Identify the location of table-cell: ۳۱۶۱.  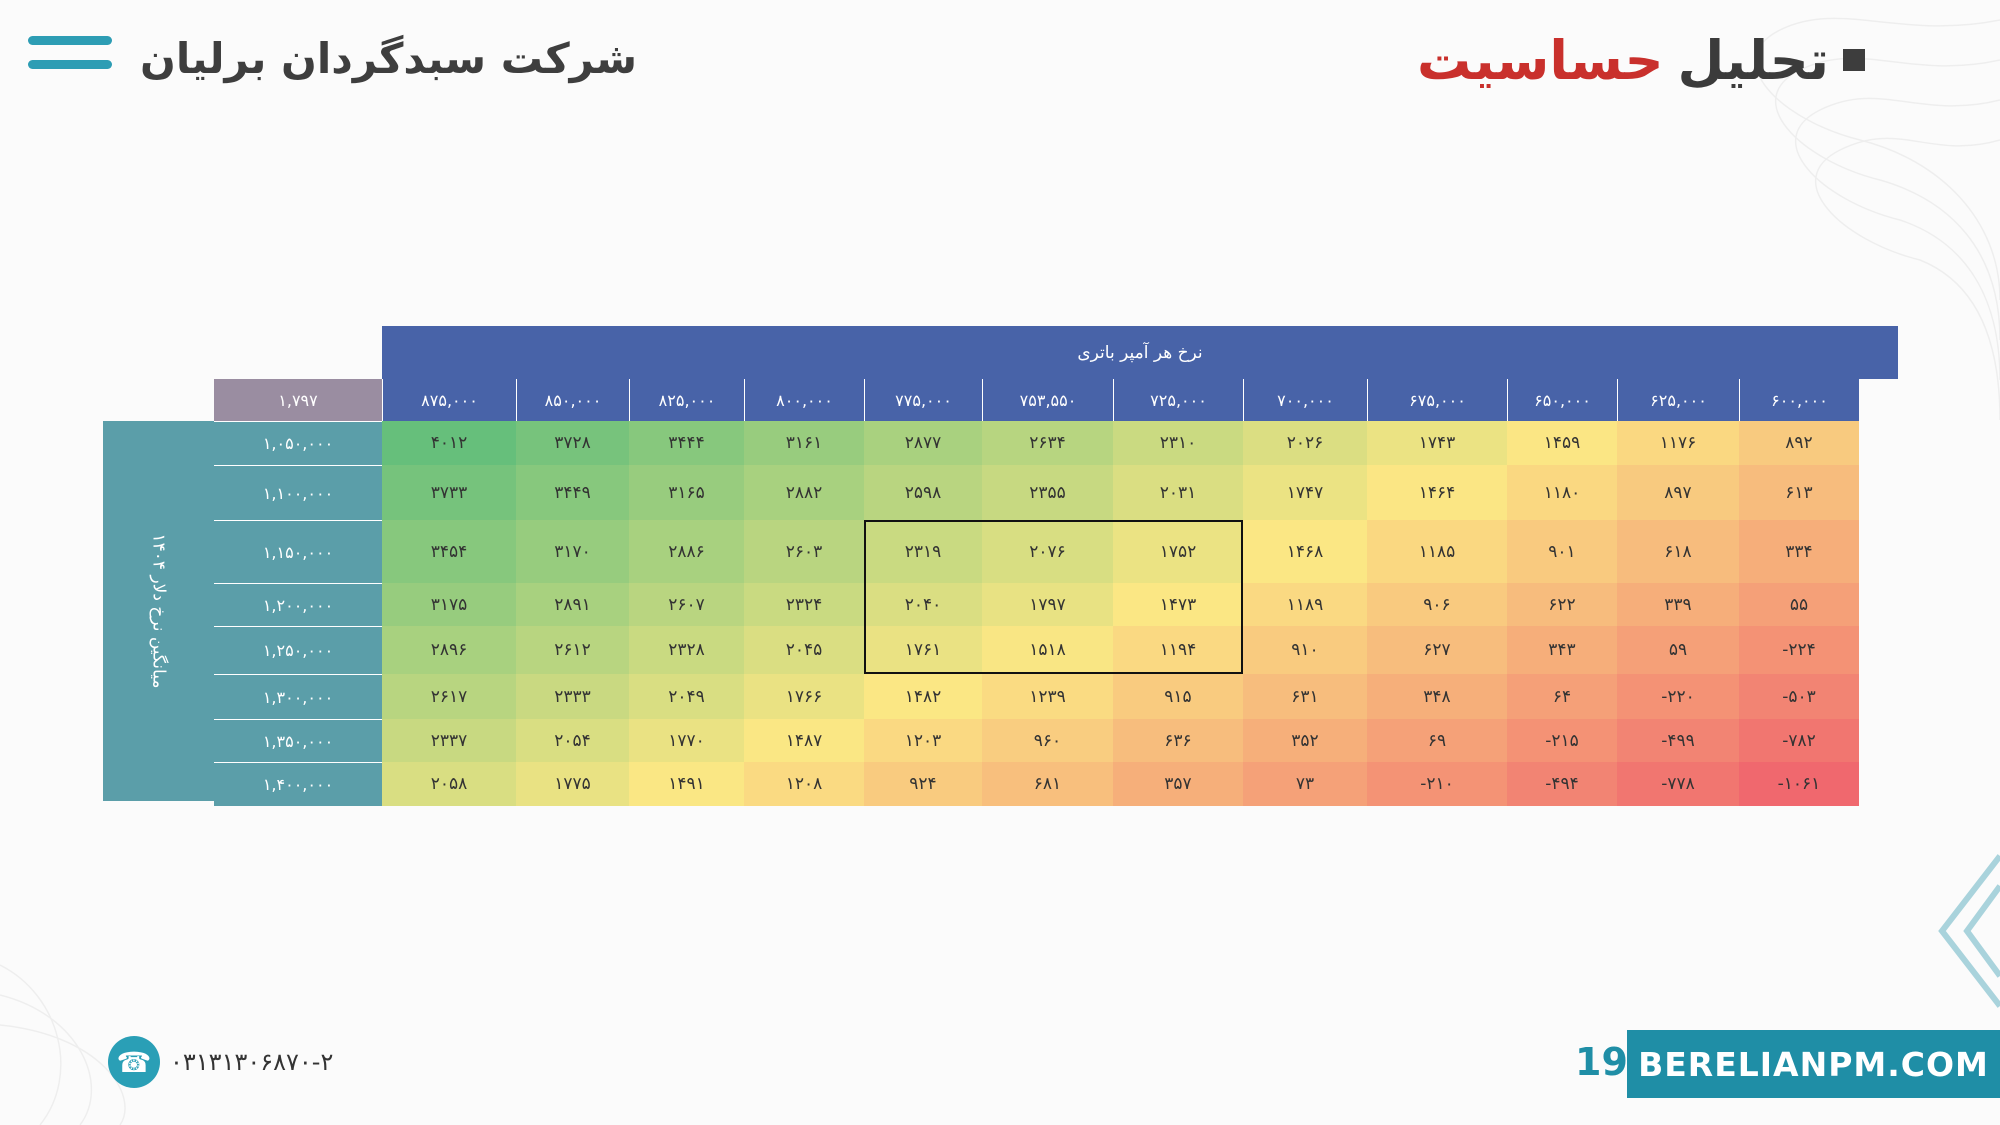
(804, 443).